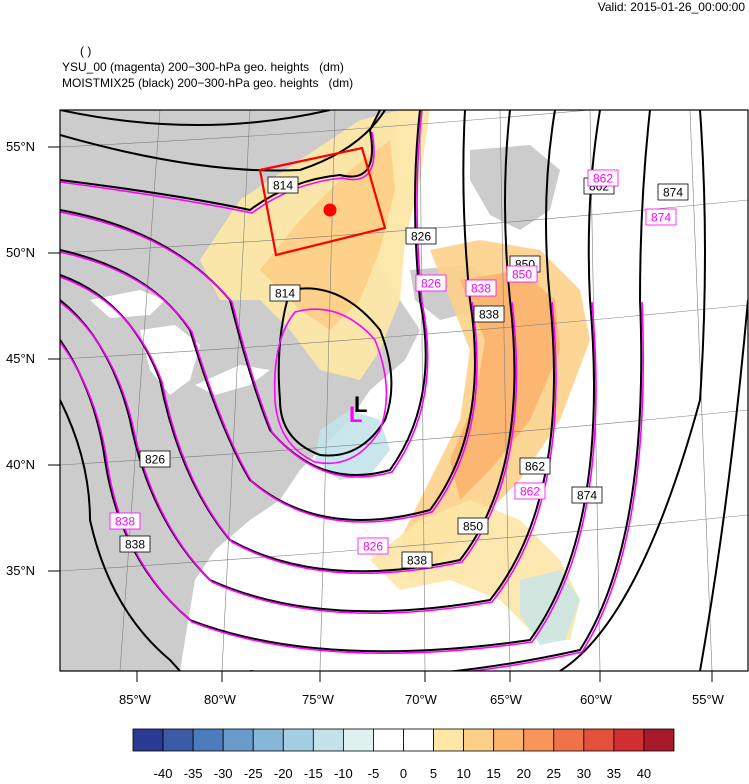 The image size is (749, 784). Describe the element at coordinates (127, 304) in the screenshot. I see `lake-superior` at that location.